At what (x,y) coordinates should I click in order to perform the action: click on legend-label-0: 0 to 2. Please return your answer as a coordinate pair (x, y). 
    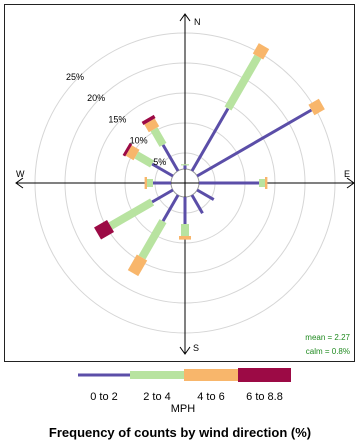
    Looking at the image, I should click on (104, 397).